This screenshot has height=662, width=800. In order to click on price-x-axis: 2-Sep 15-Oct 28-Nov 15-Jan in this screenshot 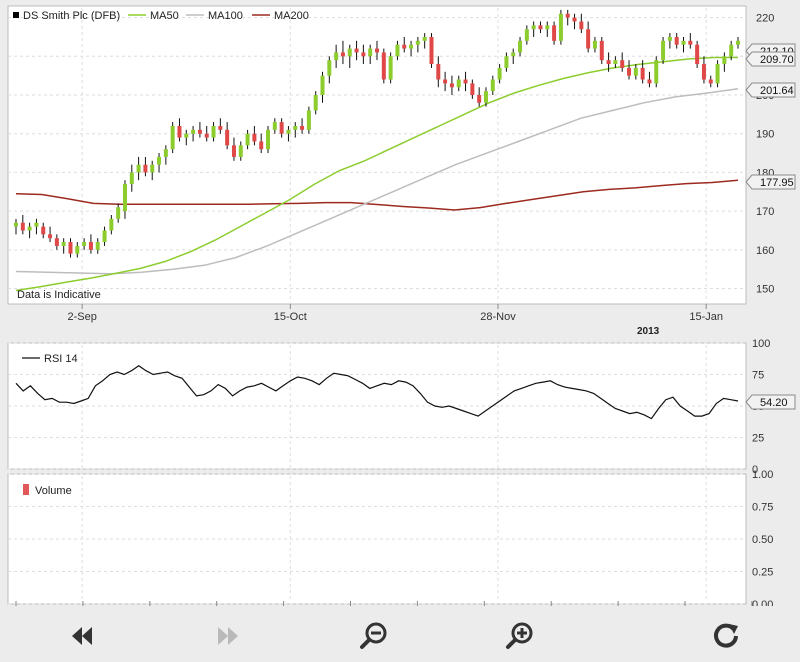, I will do `click(395, 313)`.